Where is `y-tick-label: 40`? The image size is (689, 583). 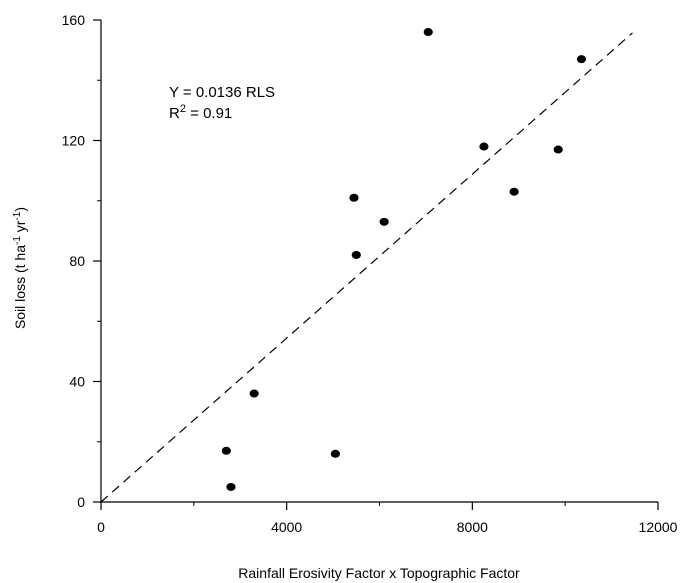 y-tick-label: 40 is located at coordinates (77, 382).